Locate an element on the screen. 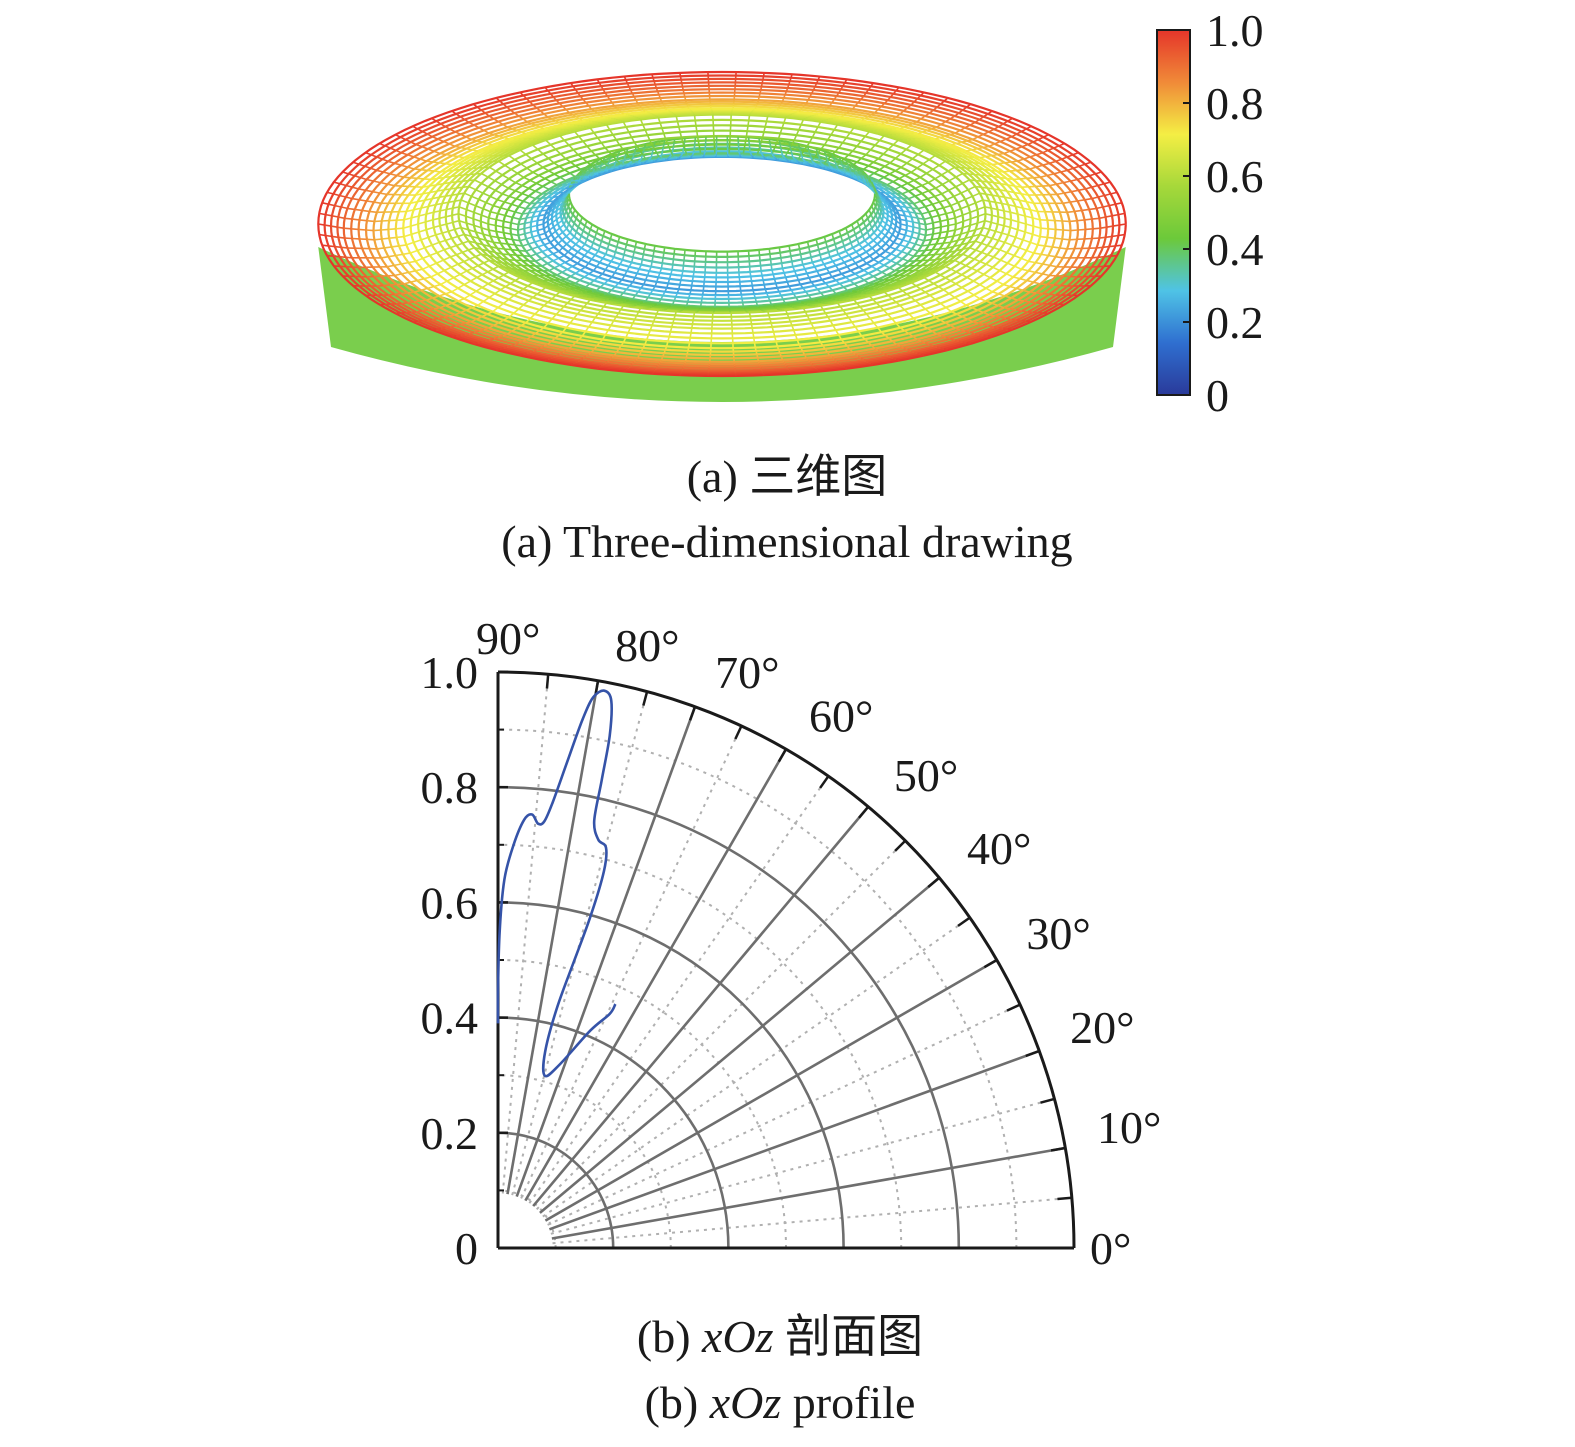 This screenshot has height=1447, width=1575. polar-major-spoke is located at coordinates (701, 1006).